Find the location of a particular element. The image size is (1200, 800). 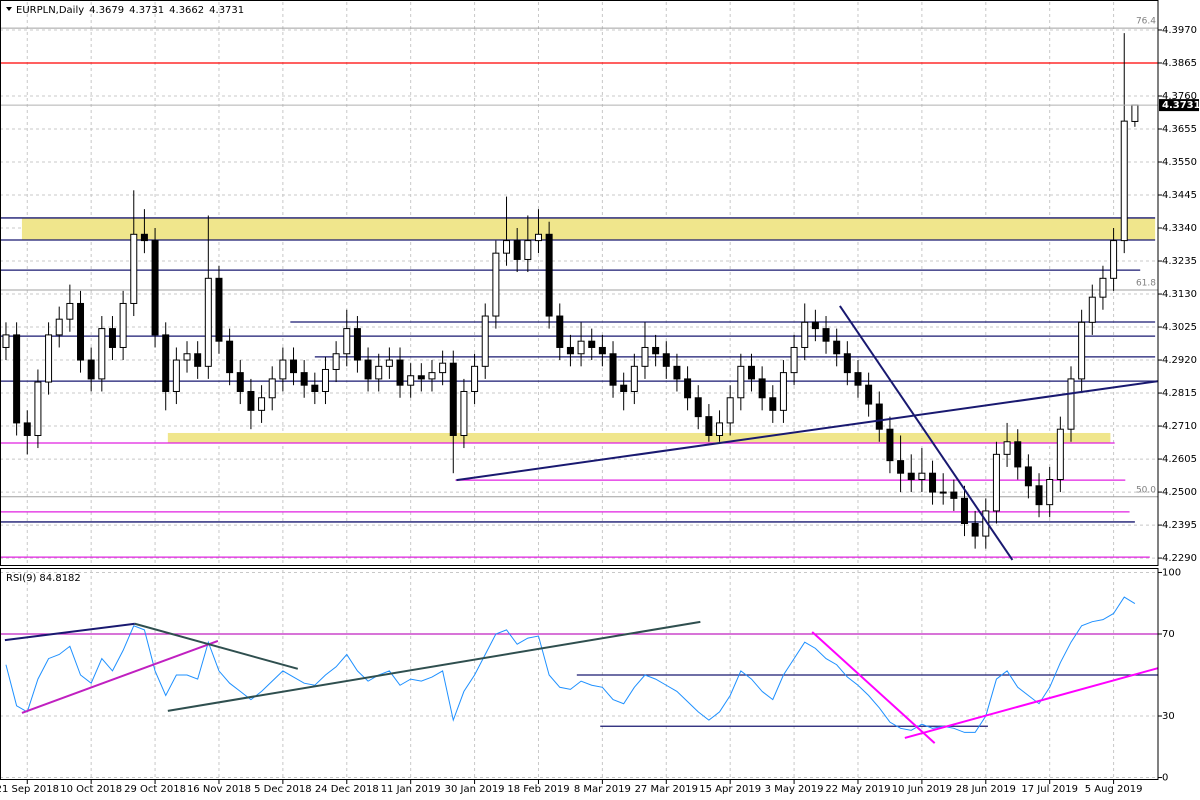

x-tick-label: 24 Dec 2018 is located at coordinates (347, 789).